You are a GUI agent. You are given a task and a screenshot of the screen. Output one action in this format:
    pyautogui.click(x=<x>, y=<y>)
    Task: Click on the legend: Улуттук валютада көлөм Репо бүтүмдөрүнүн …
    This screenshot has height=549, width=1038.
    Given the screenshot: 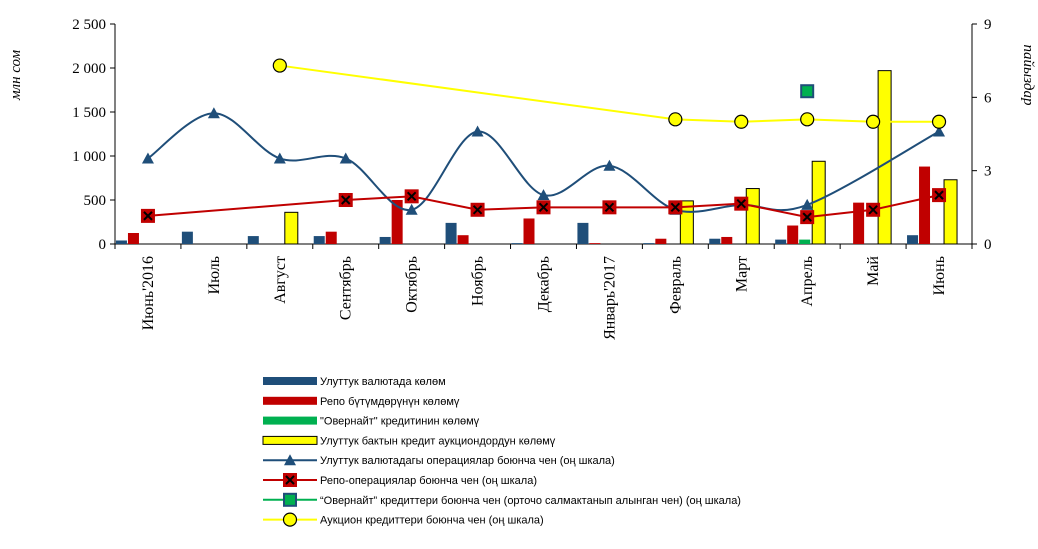 What is the action you would take?
    pyautogui.click(x=501, y=451)
    